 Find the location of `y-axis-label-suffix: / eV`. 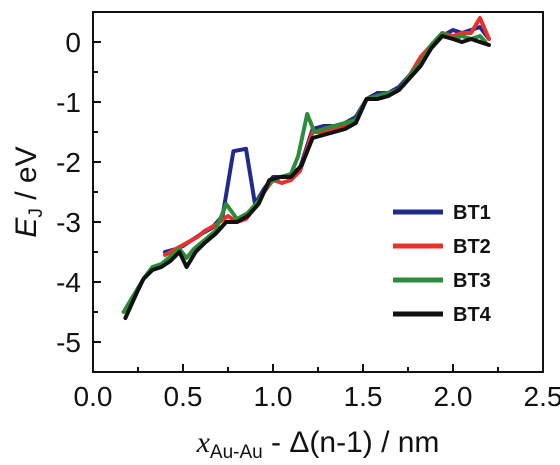

y-axis-label-suffix: / eV is located at coordinates (26, 177).